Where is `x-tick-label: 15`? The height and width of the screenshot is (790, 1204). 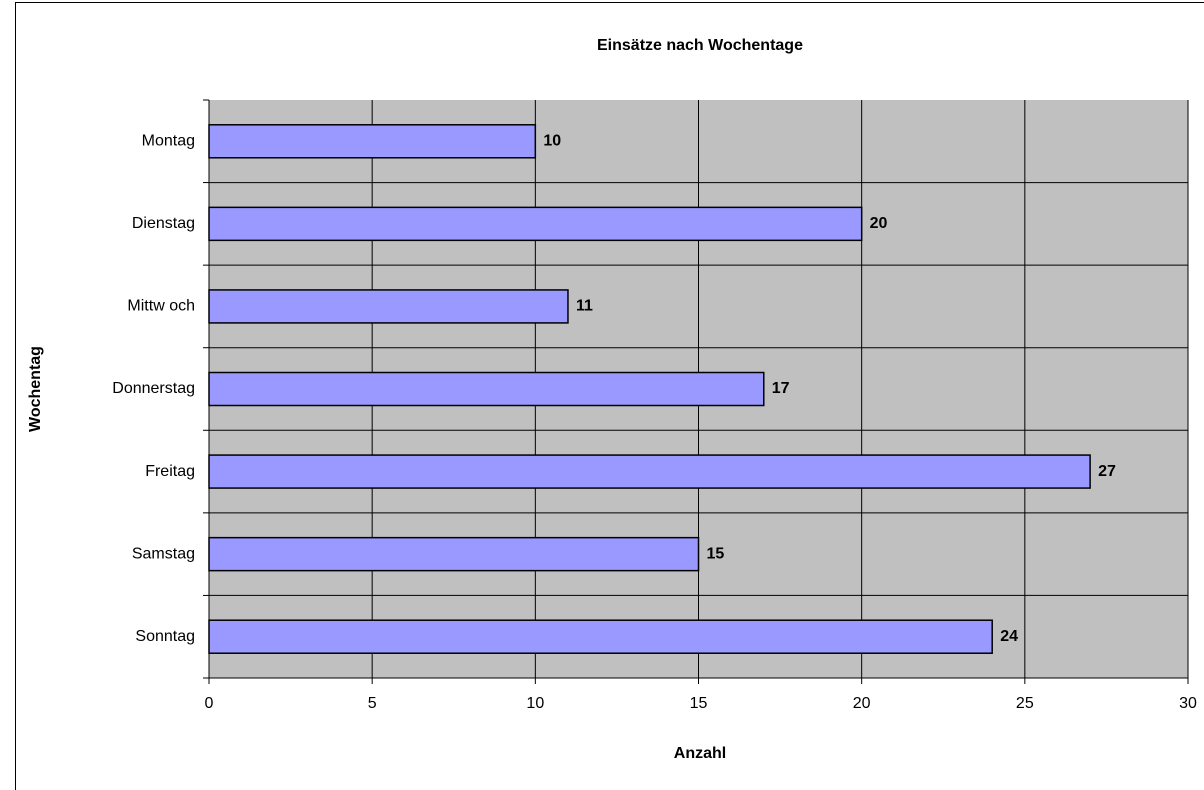 x-tick-label: 15 is located at coordinates (699, 703).